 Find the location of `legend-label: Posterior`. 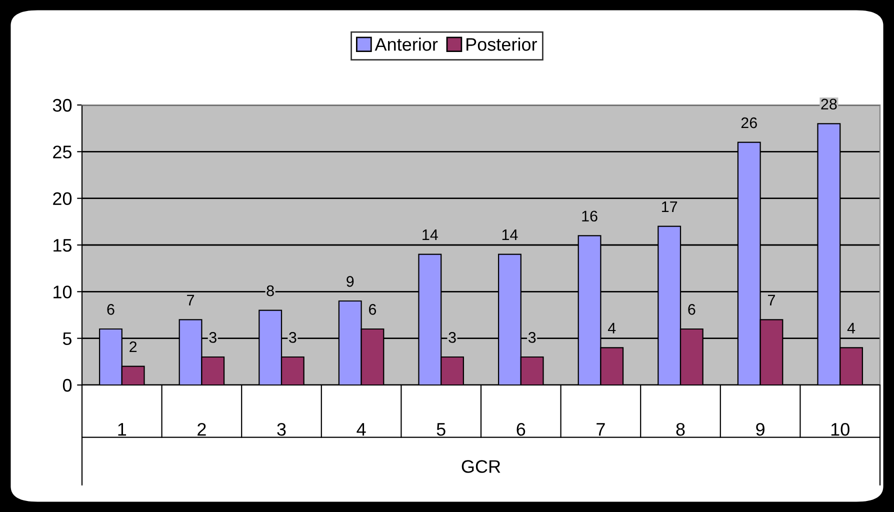

legend-label: Posterior is located at coordinates (502, 44).